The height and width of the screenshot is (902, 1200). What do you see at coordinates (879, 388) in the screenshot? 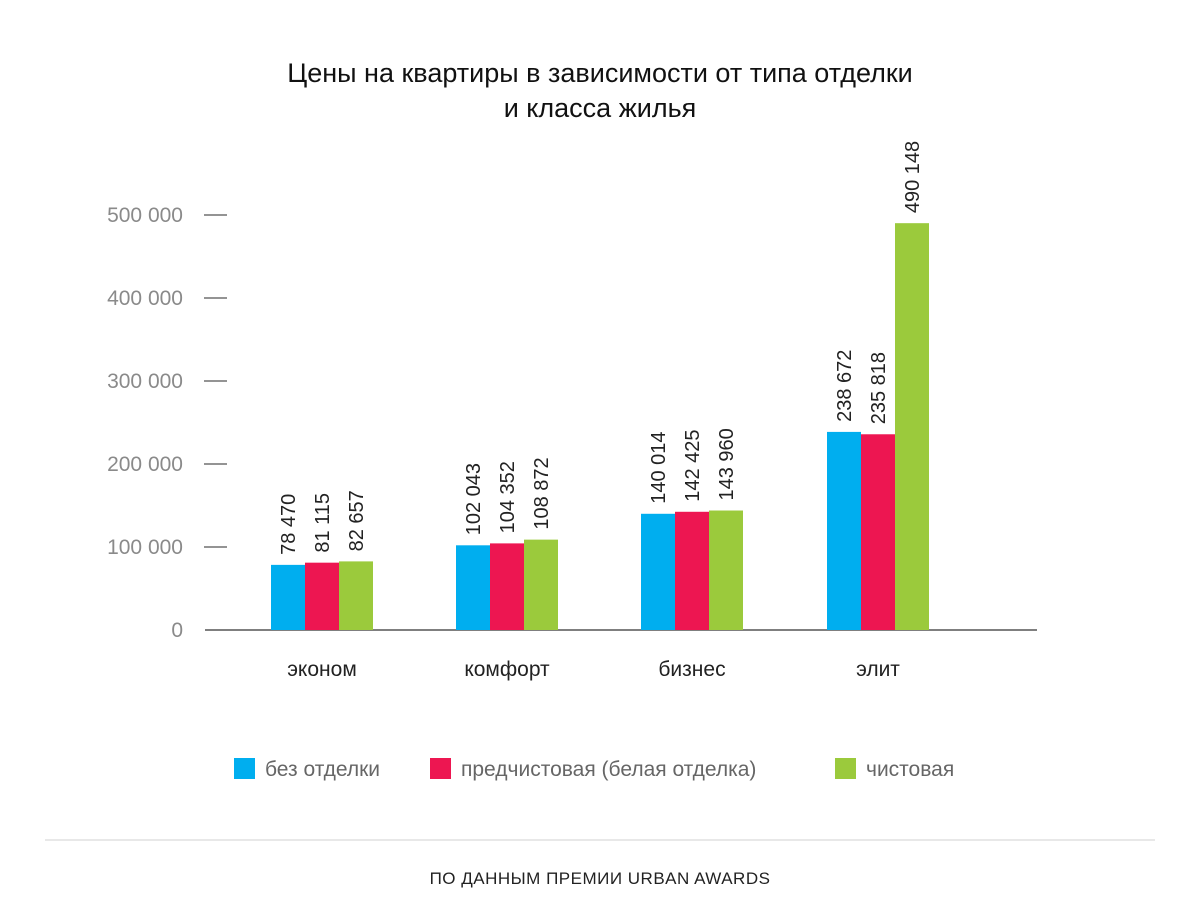
I see `bar-value-label: 235 818` at bounding box center [879, 388].